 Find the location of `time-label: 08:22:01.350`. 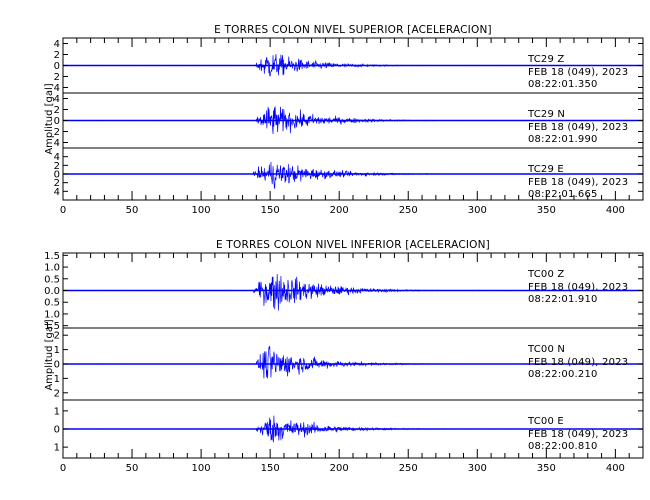

time-label: 08:22:01.350 is located at coordinates (563, 84).